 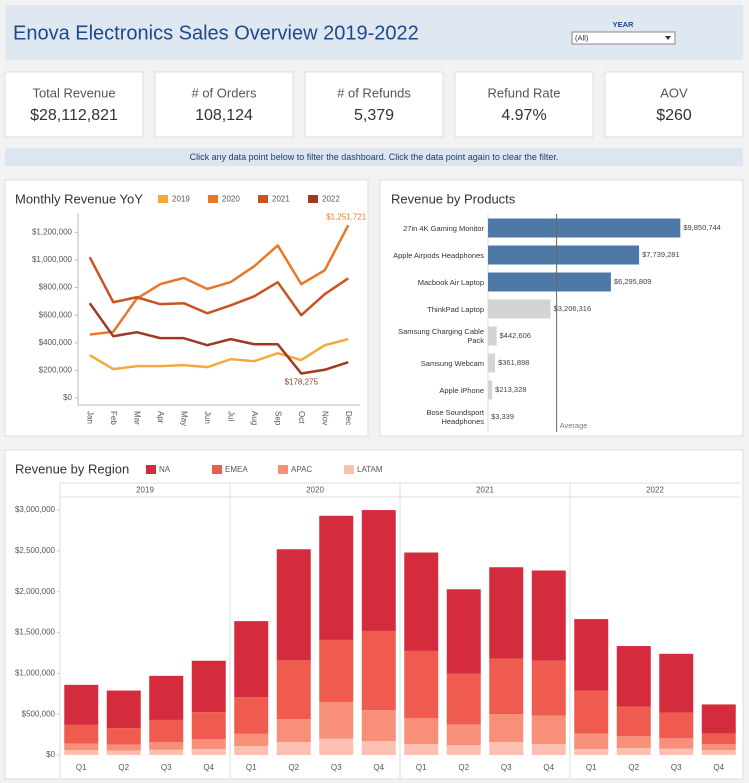 I want to click on x-tick-label: May, so click(x=184, y=418).